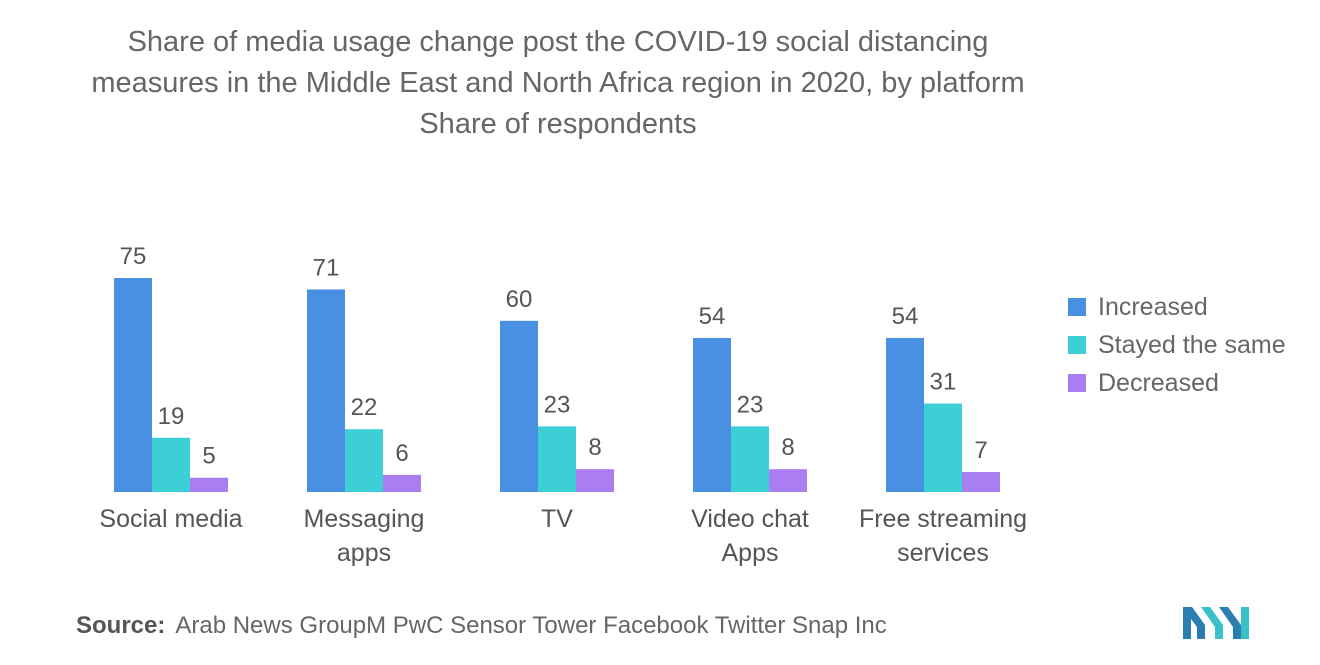 Image resolution: width=1320 pixels, height=665 pixels. Describe the element at coordinates (326, 267) in the screenshot. I see `data-label: 71` at that location.